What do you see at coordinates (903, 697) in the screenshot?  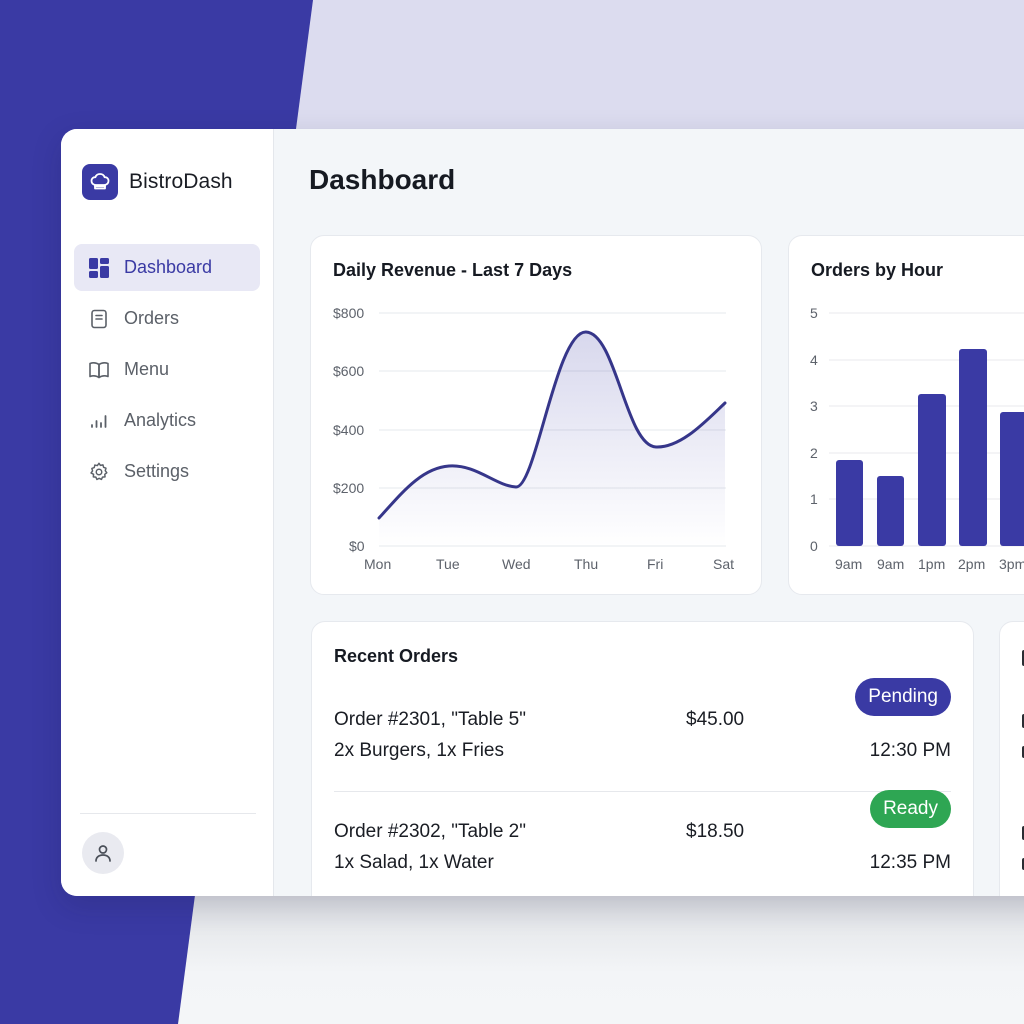 I see `status-badge-pending: Pending` at bounding box center [903, 697].